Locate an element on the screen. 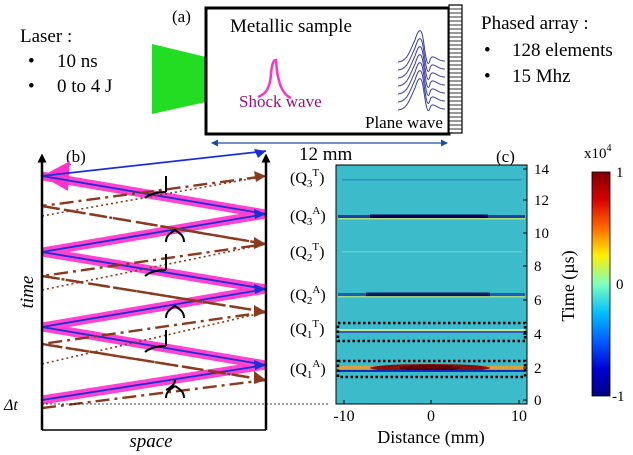  x-axis-ticks is located at coordinates (431, 402).